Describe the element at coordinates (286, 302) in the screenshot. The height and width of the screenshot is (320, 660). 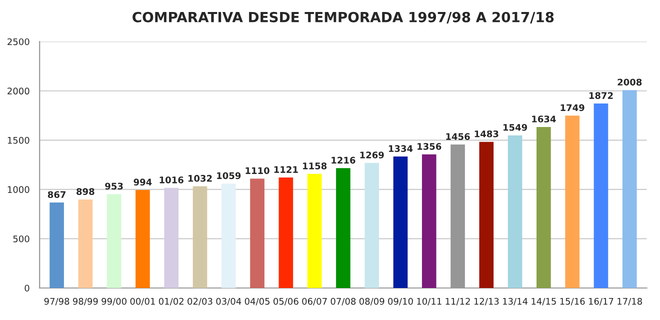
I see `x-tick-label: 05/06` at that location.